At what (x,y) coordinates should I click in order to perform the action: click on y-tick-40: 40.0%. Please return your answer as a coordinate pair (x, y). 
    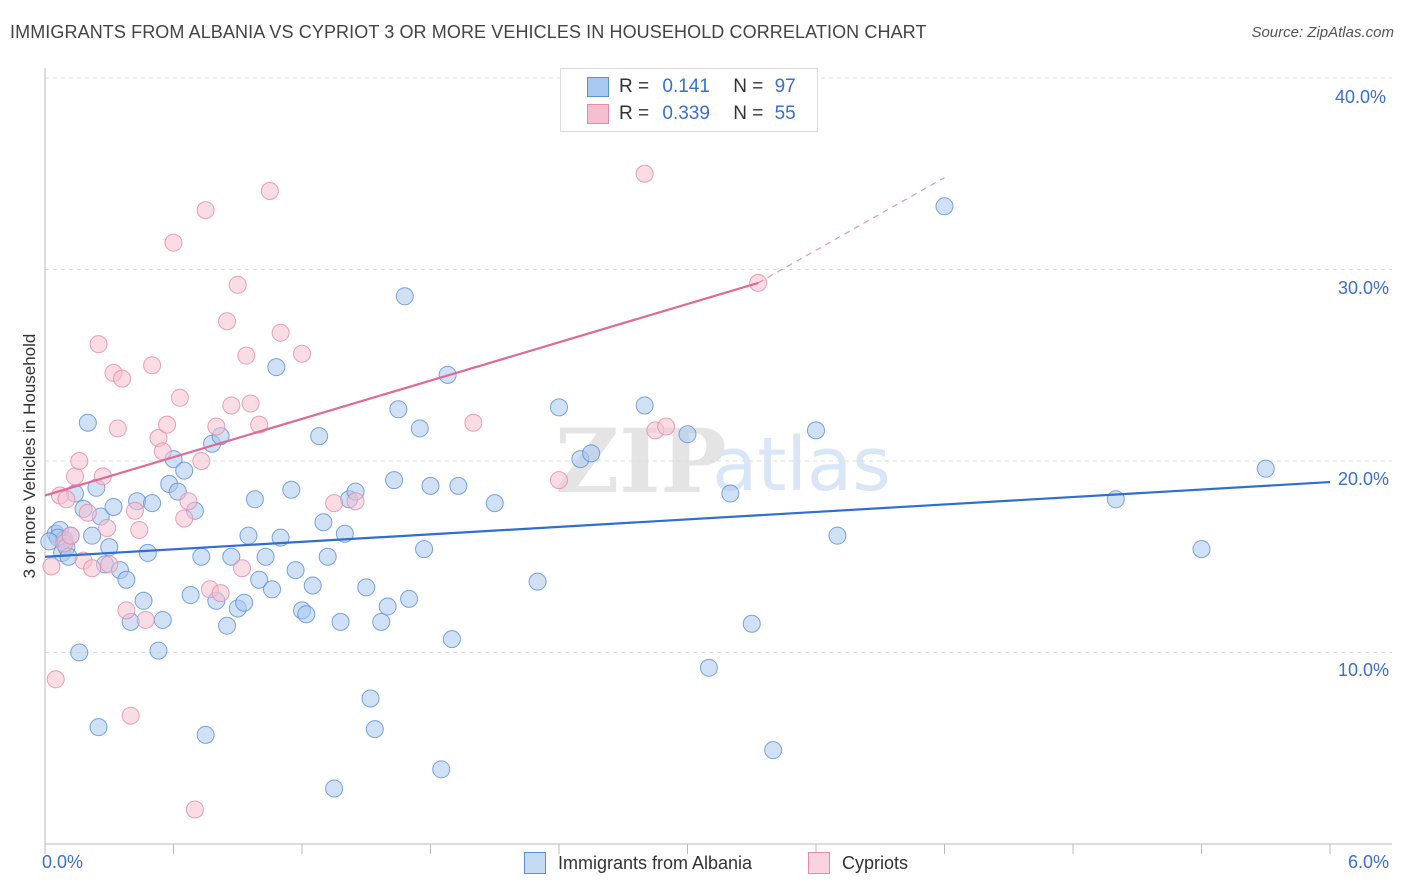
    Looking at the image, I should click on (1361, 97).